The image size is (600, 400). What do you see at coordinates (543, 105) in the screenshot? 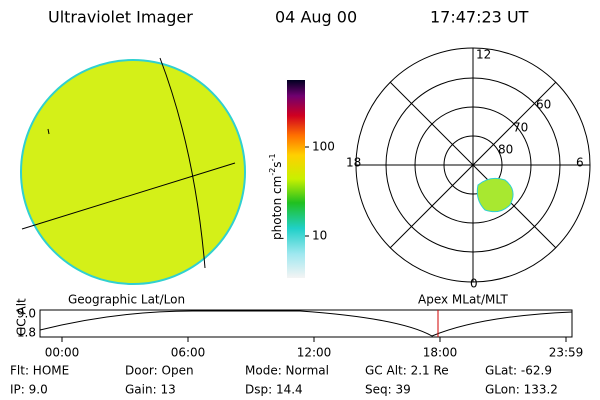
I see `lat-label: 60` at bounding box center [543, 105].